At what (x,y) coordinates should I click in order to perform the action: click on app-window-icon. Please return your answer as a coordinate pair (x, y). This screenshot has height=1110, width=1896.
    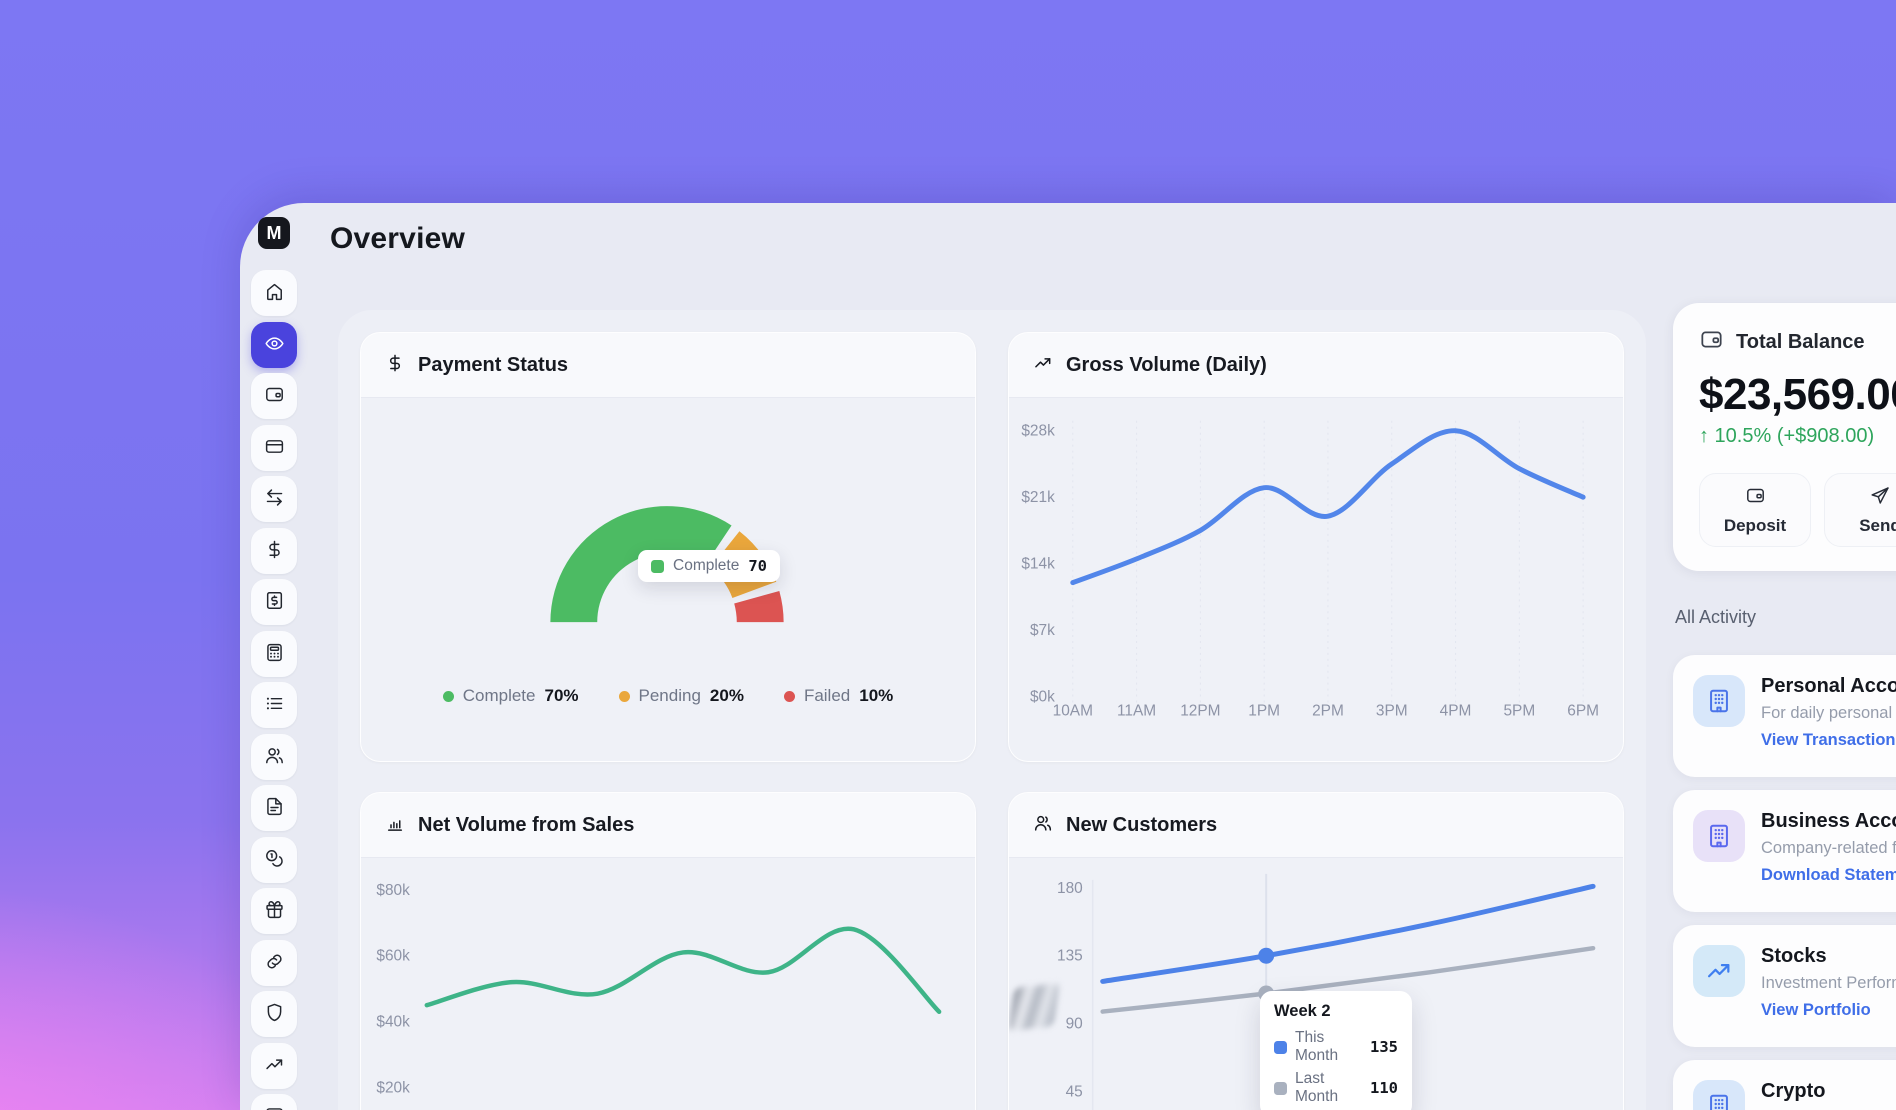
    Looking at the image, I should click on (274, 1107).